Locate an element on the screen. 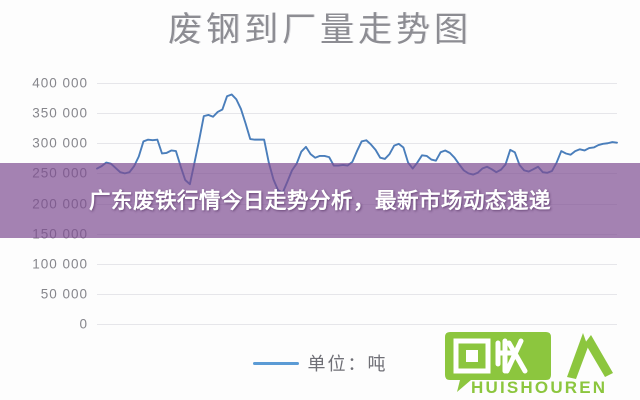 Image resolution: width=640 pixels, height=400 pixels. overlay-banner-text: 广东废铁行情今日走势分析，最新市场动态速递 is located at coordinates (319, 200).